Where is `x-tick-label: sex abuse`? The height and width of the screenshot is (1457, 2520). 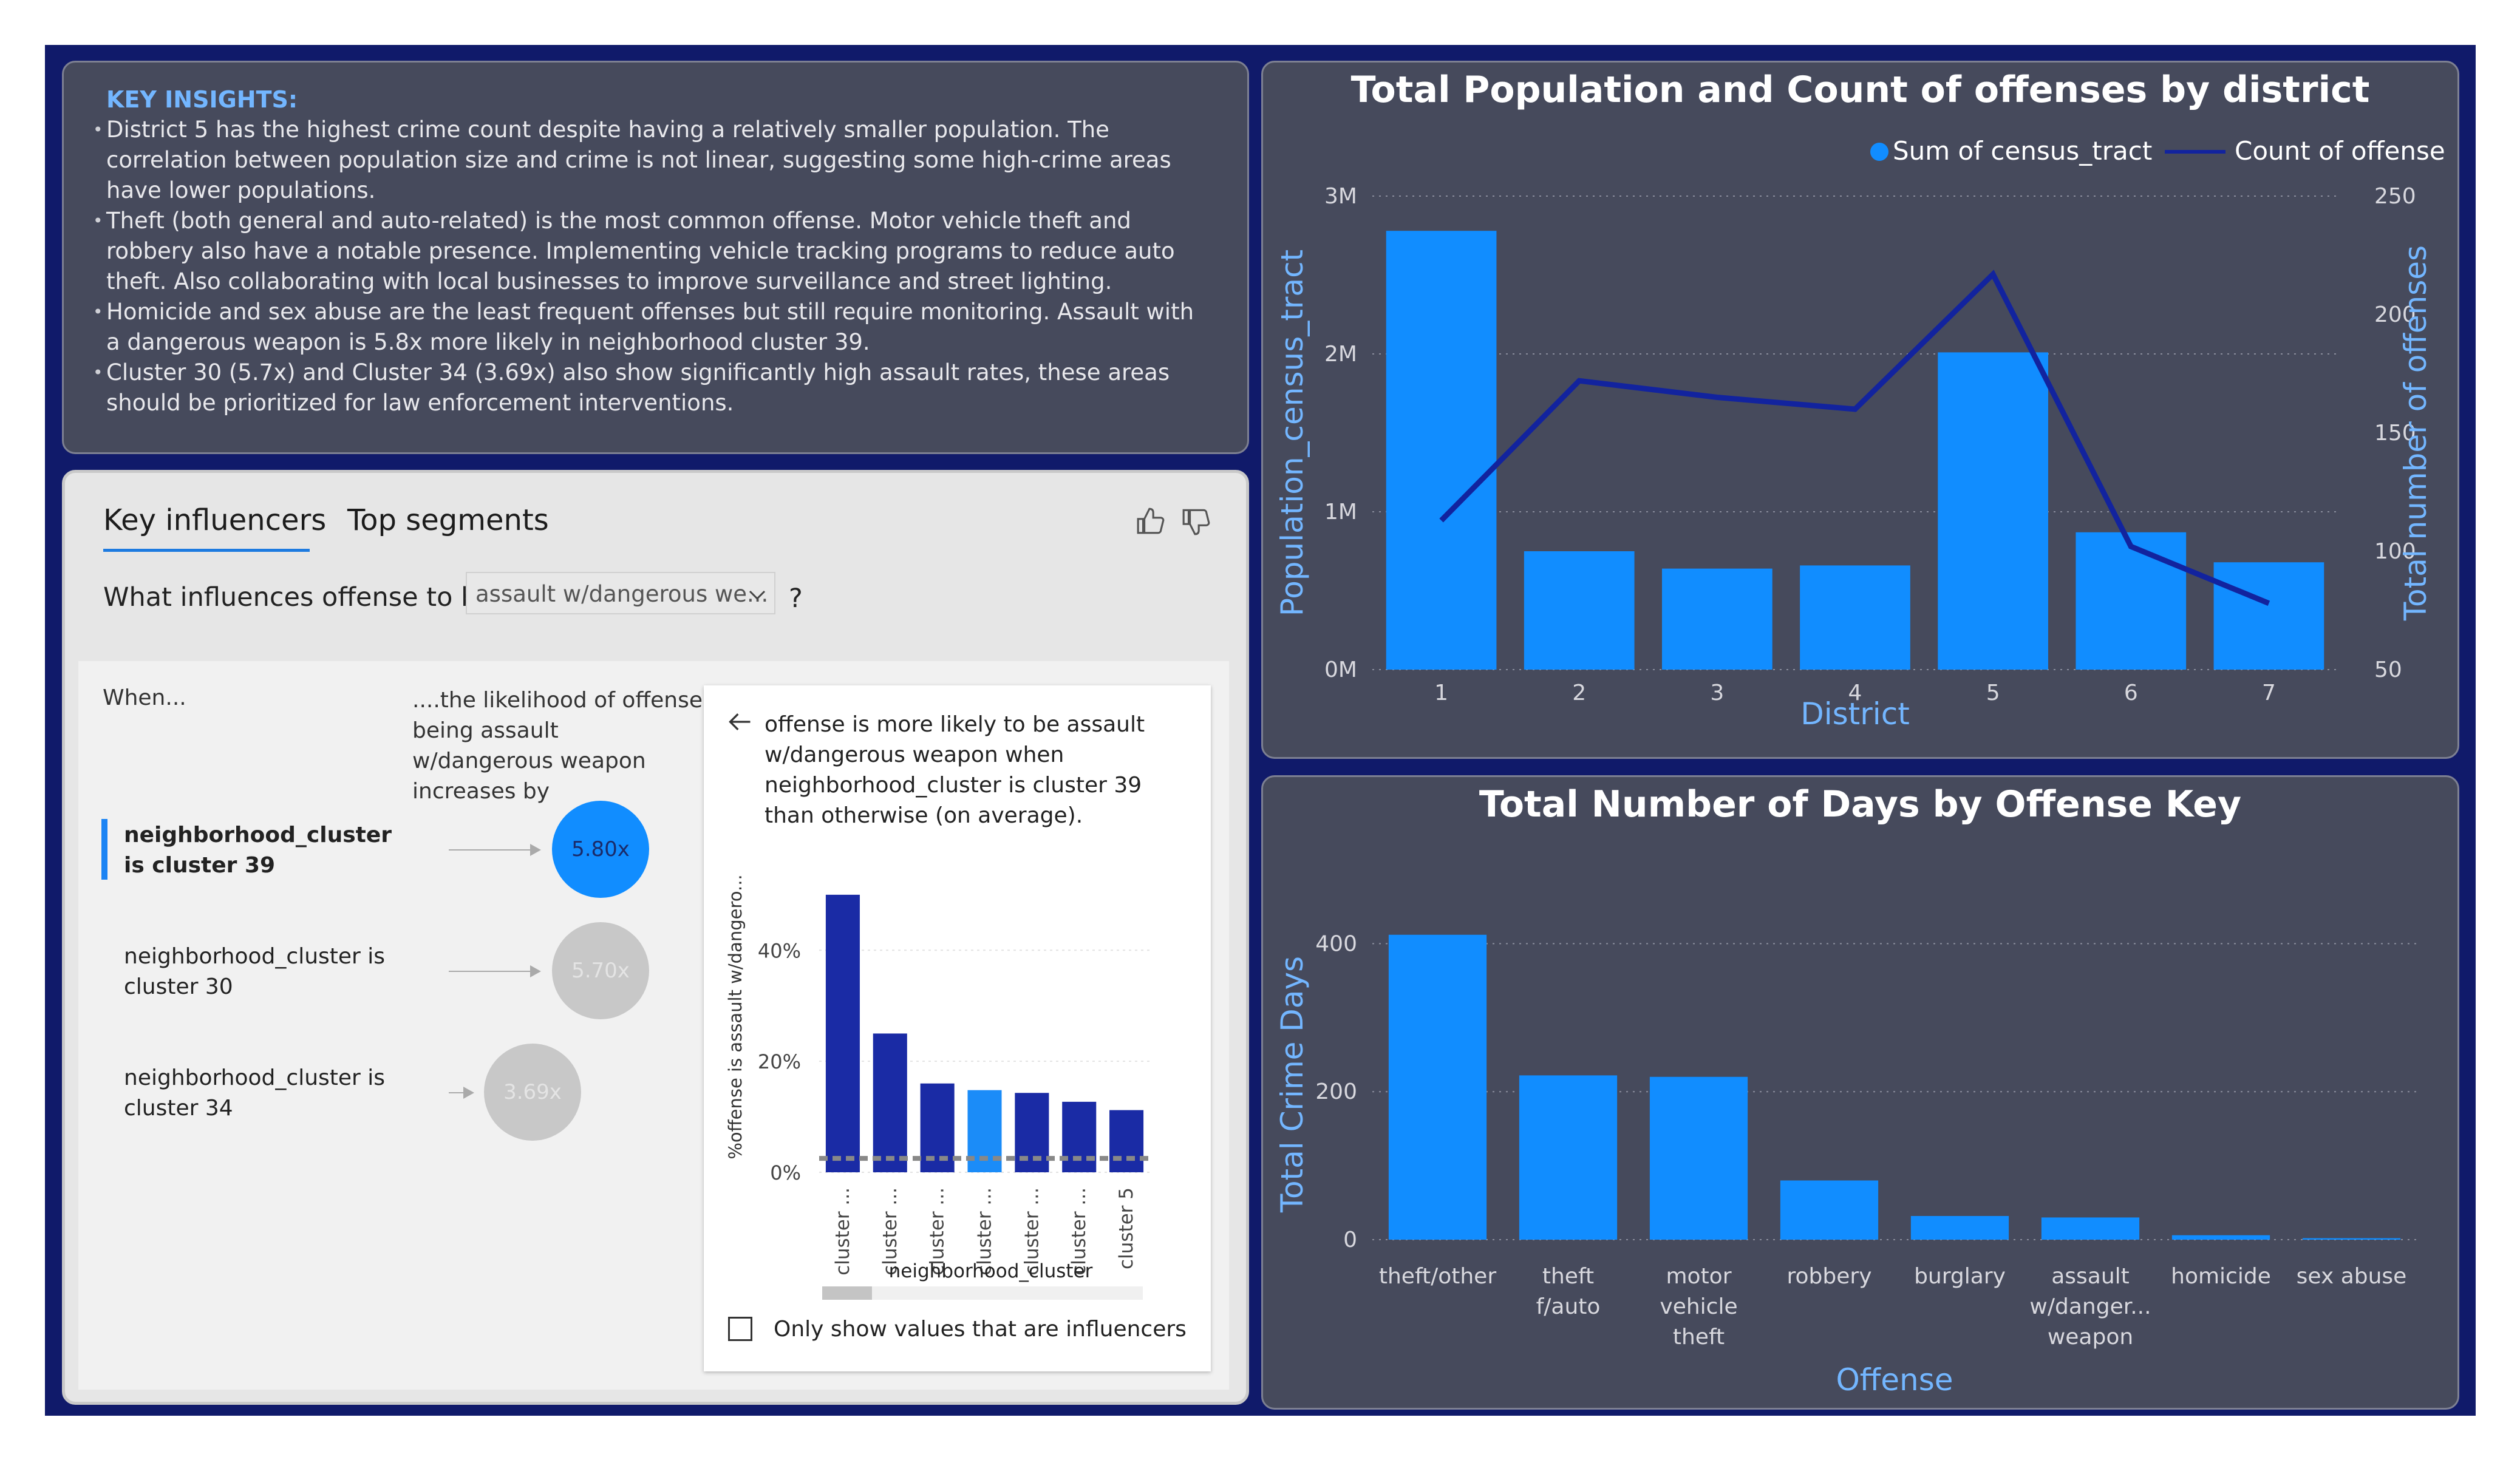
x-tick-label: sex abuse is located at coordinates (2352, 1276).